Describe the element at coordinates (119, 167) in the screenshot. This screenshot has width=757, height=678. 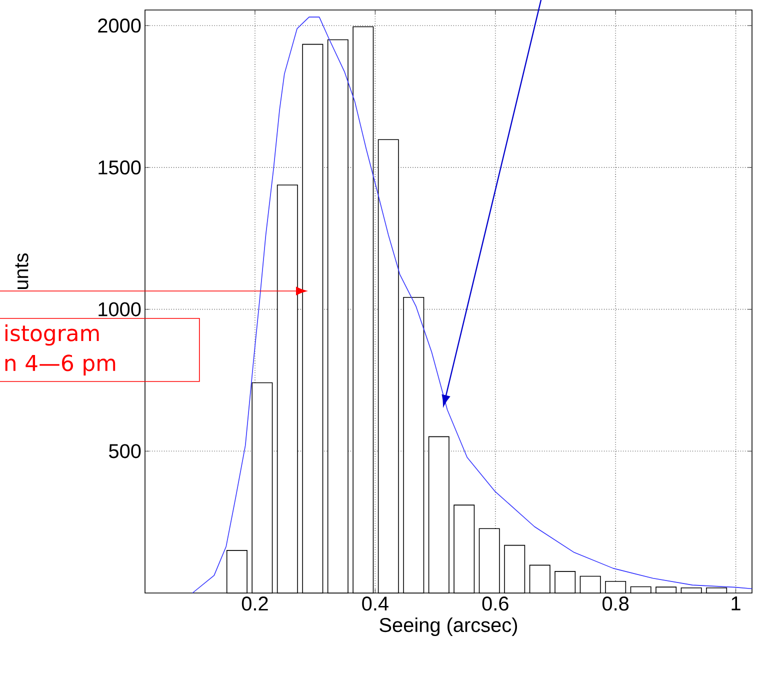
I see `y-tick-label: 1500` at that location.